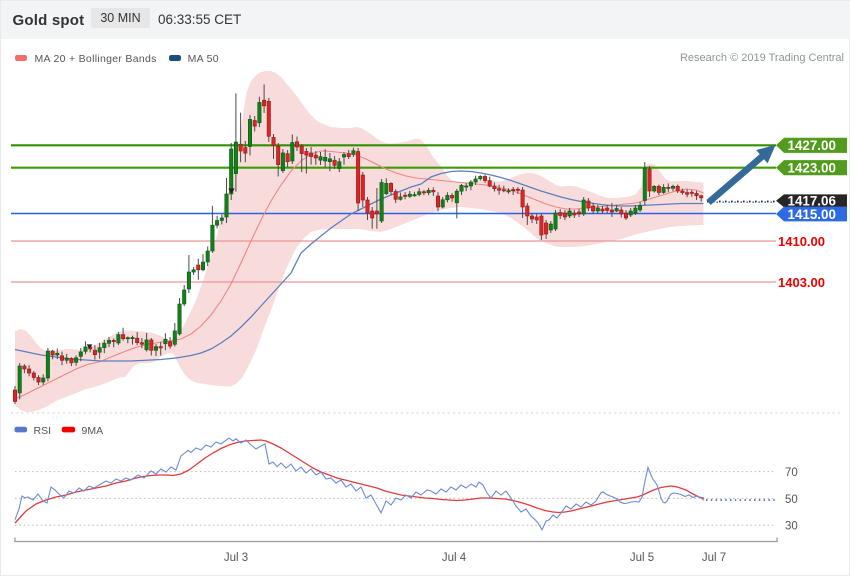 The width and height of the screenshot is (850, 577). What do you see at coordinates (642, 558) in the screenshot?
I see `svg-text: Jul 5` at bounding box center [642, 558].